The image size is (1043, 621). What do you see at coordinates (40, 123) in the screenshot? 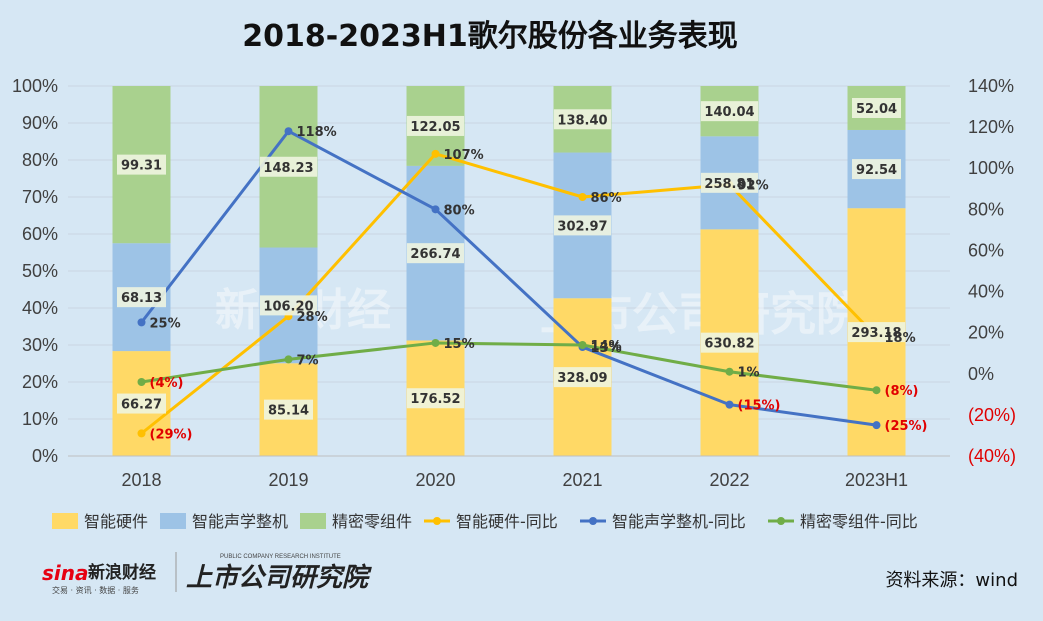
I see `y-left-tick-label: 90%` at bounding box center [40, 123].